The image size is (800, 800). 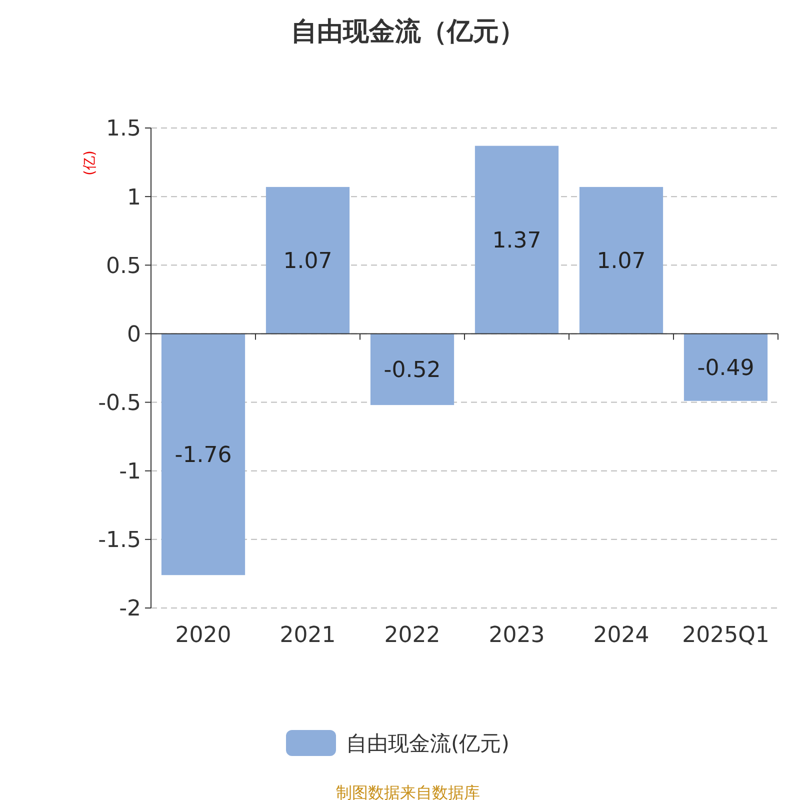 What do you see at coordinates (516, 635) in the screenshot?
I see `x-tick-label: 2023` at bounding box center [516, 635].